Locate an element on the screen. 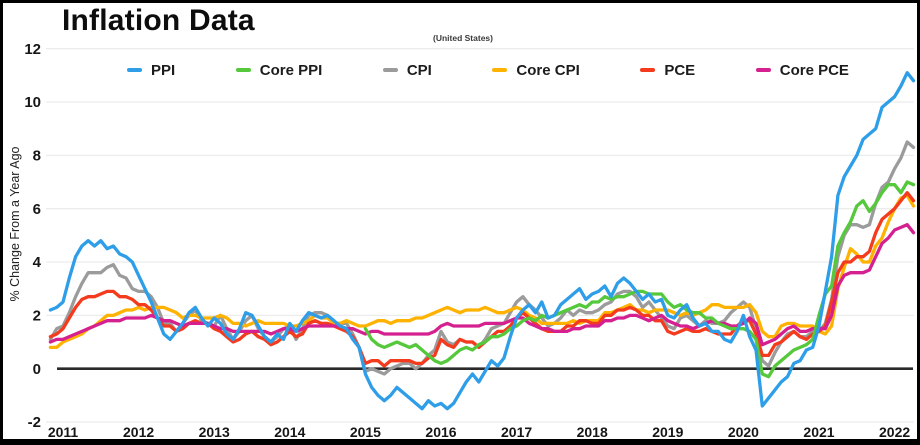 Image resolution: width=920 pixels, height=445 pixels. core-cpi-line-swatch is located at coordinates (500, 70).